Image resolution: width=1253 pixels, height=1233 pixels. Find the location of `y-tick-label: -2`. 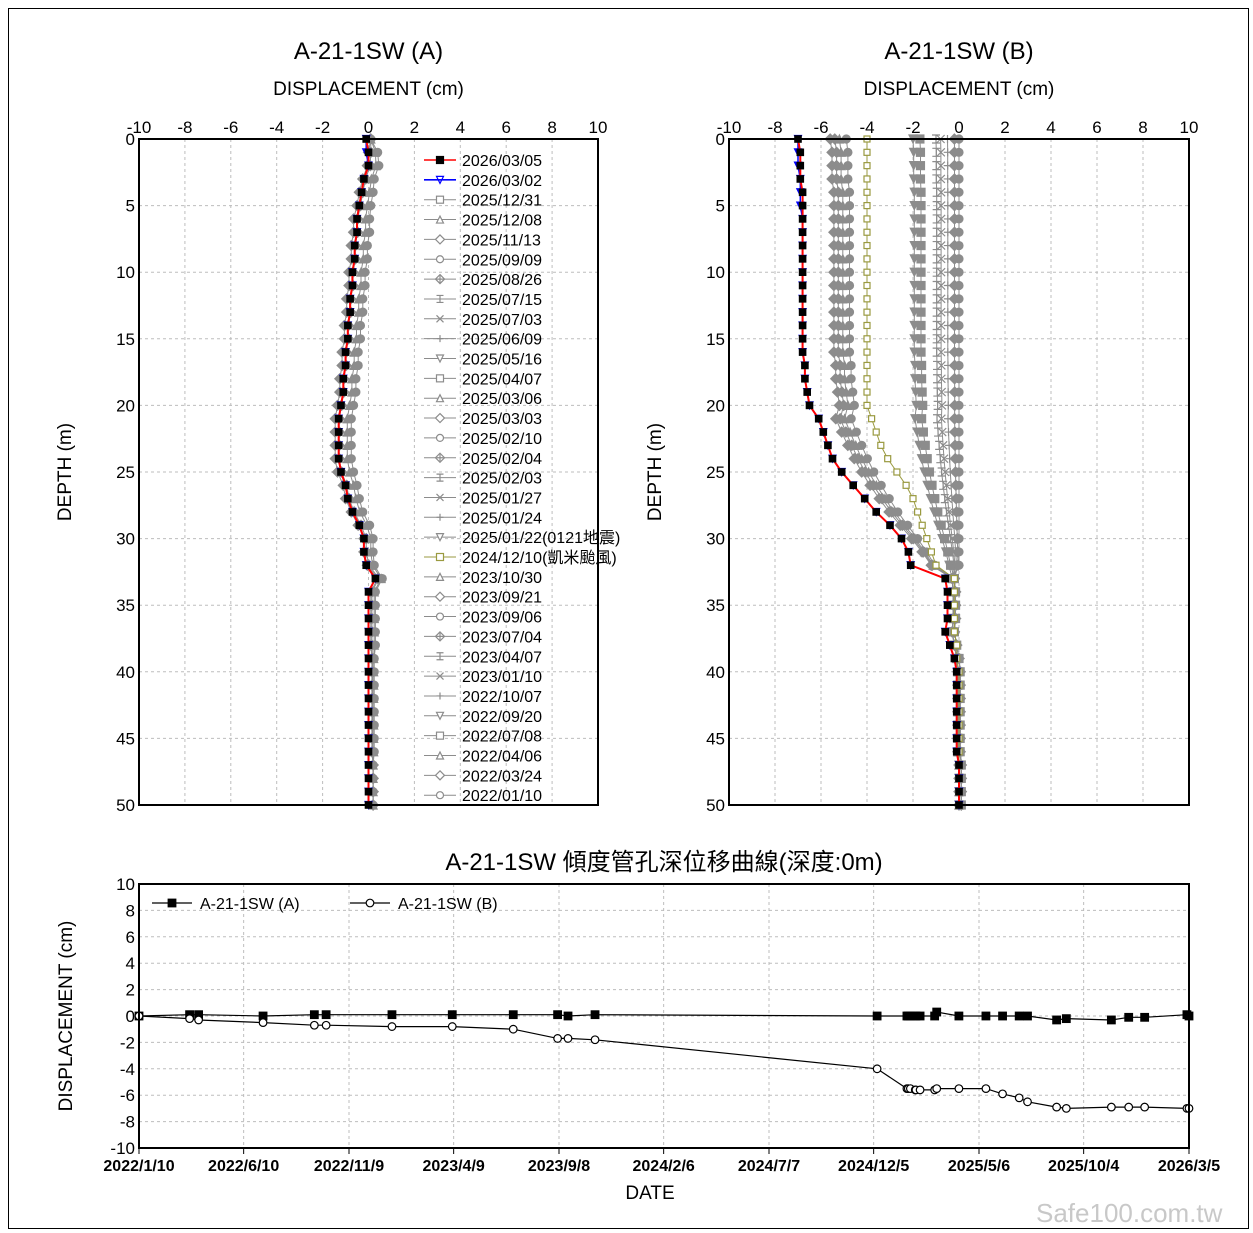

y-tick-label: -2 is located at coordinates (127, 1042).